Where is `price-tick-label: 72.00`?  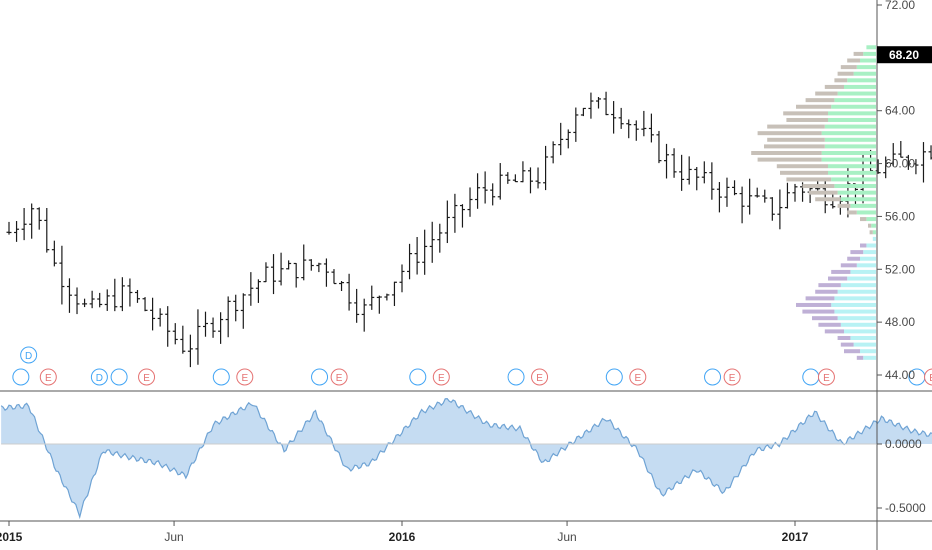 price-tick-label: 72.00 is located at coordinates (900, 6).